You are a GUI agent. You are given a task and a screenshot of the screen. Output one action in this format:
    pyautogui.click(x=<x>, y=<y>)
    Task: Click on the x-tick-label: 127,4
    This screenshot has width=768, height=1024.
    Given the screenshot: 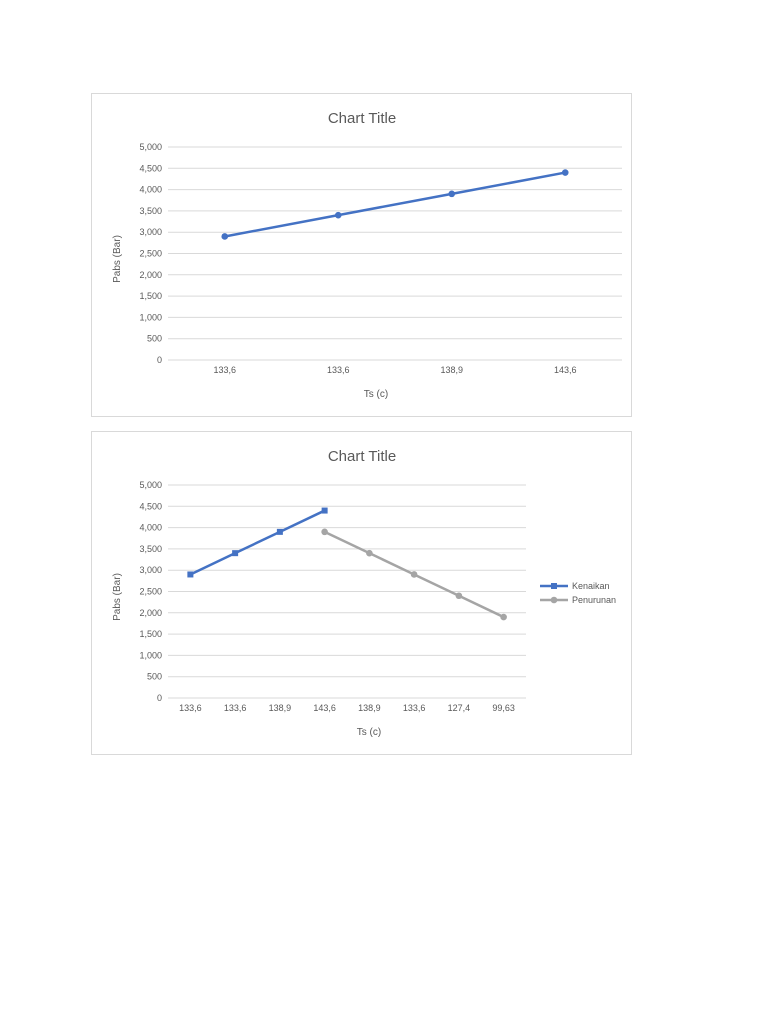 What is the action you would take?
    pyautogui.click(x=459, y=708)
    